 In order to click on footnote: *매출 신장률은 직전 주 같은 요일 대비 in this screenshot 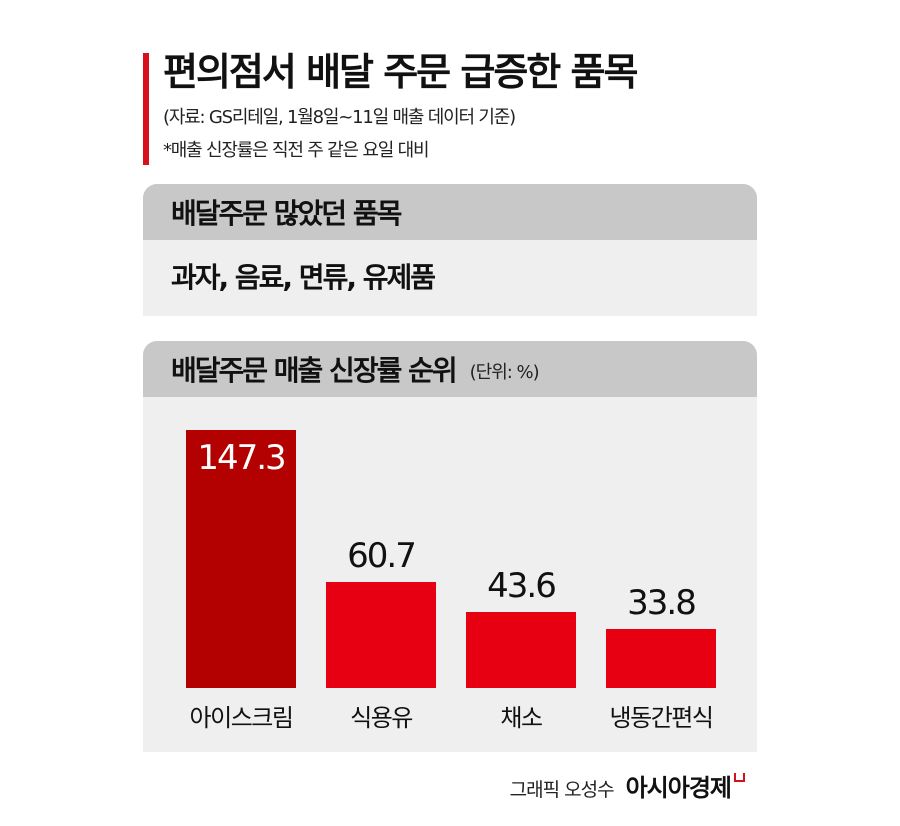, I will do `click(296, 150)`.